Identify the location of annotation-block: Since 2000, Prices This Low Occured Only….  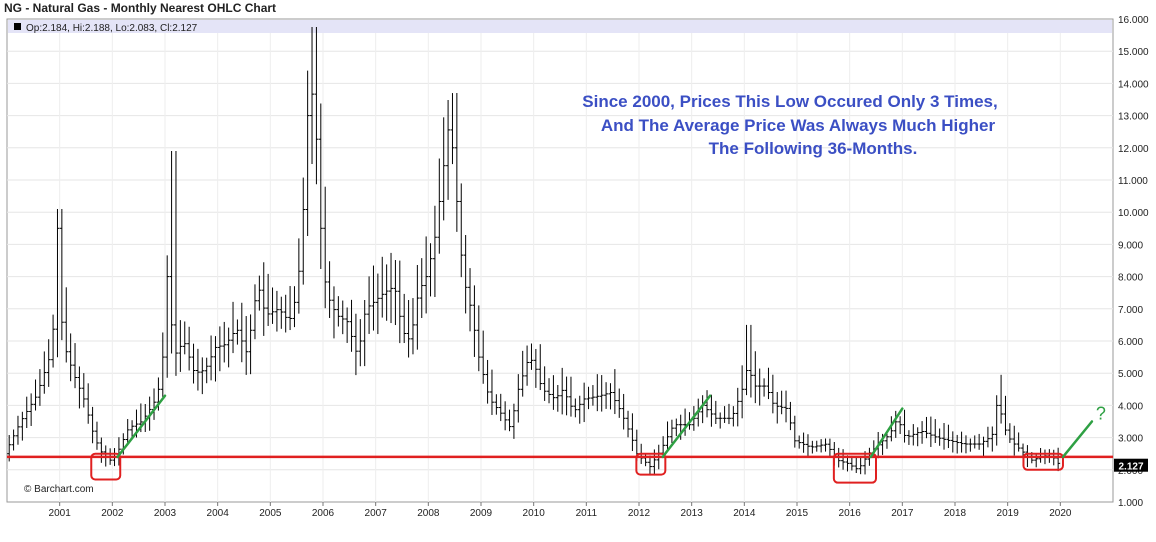
(789, 125).